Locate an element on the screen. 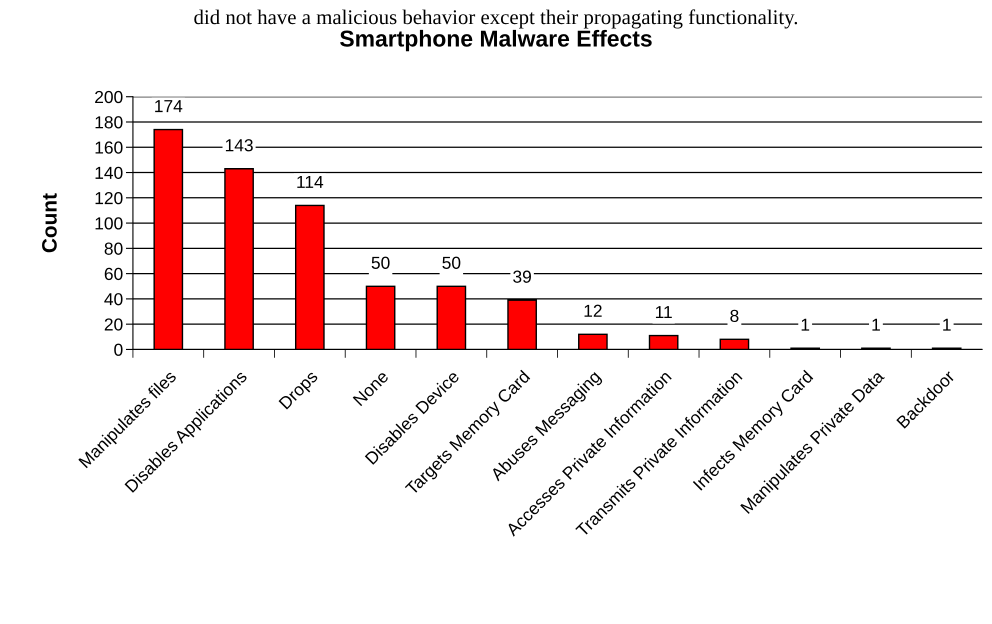  data-label: 12 is located at coordinates (593, 310).